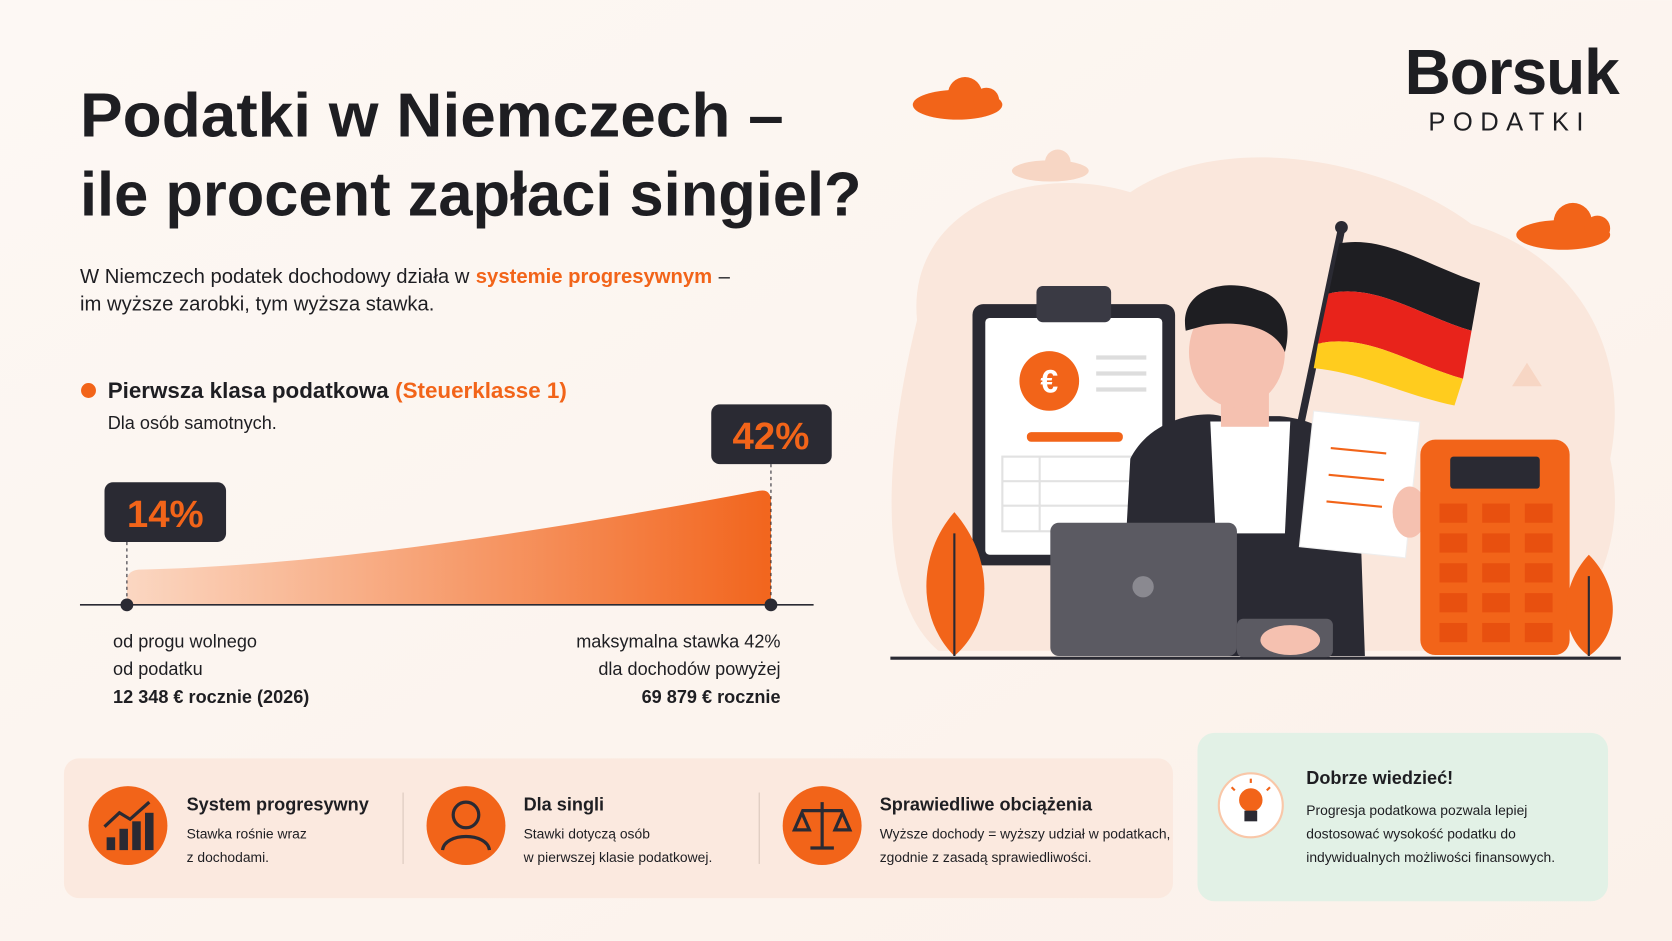 Image resolution: width=1672 pixels, height=941 pixels. I want to click on feature-title: Dla singli, so click(564, 805).